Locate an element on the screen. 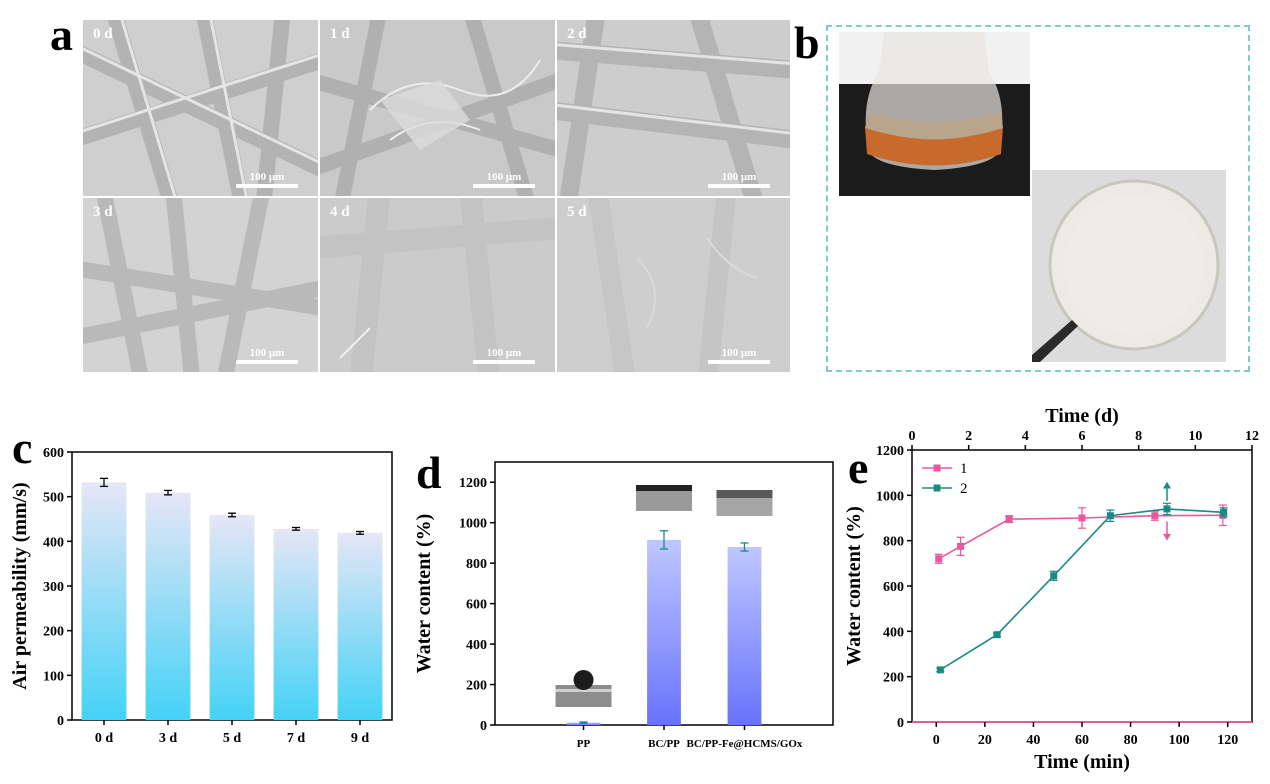  panel-c-letter: c is located at coordinates (22, 447).